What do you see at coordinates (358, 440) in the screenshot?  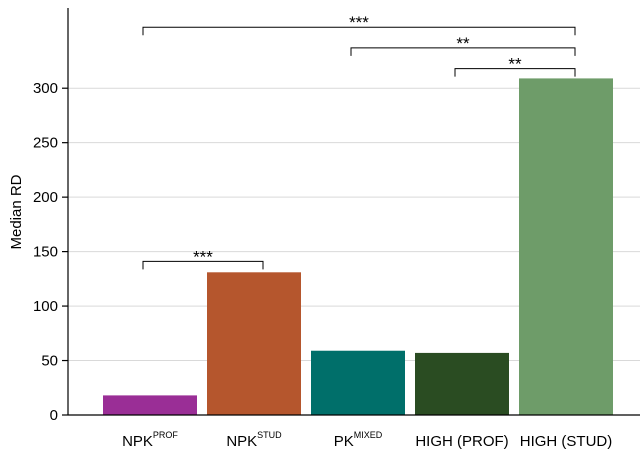 I see `x-tick-label: PKMIXED` at bounding box center [358, 440].